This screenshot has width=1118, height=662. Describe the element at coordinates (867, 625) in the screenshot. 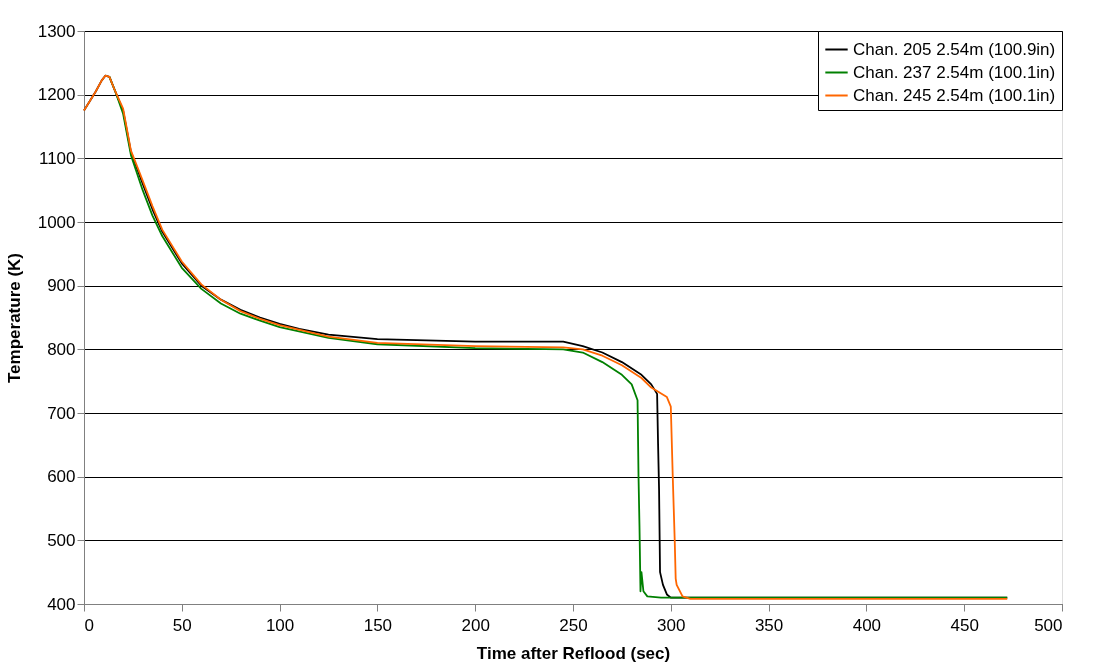

I see `x-tick-label: 400` at that location.